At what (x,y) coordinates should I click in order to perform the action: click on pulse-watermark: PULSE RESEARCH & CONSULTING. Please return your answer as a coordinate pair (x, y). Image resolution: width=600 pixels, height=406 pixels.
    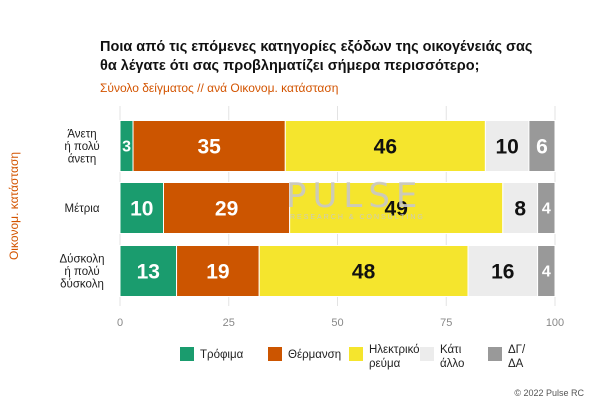
    Looking at the image, I should click on (355, 198).